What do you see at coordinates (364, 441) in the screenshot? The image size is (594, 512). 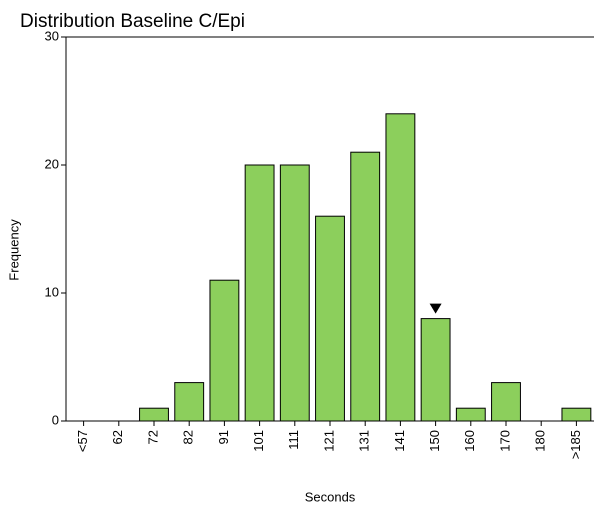 I see `x-tick-label: 131` at bounding box center [364, 441].